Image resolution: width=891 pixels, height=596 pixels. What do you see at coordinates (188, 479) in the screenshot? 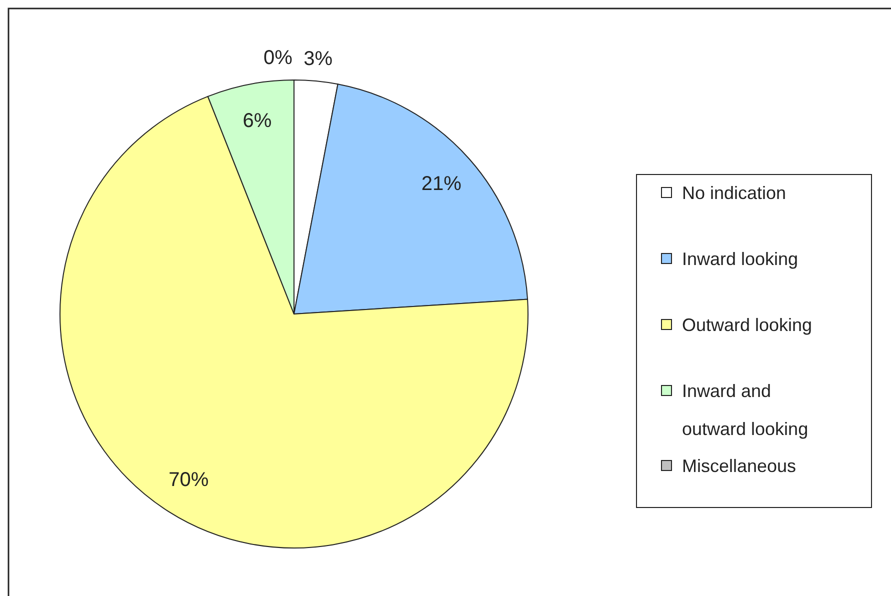
I see `data-label: 70%` at bounding box center [188, 479].